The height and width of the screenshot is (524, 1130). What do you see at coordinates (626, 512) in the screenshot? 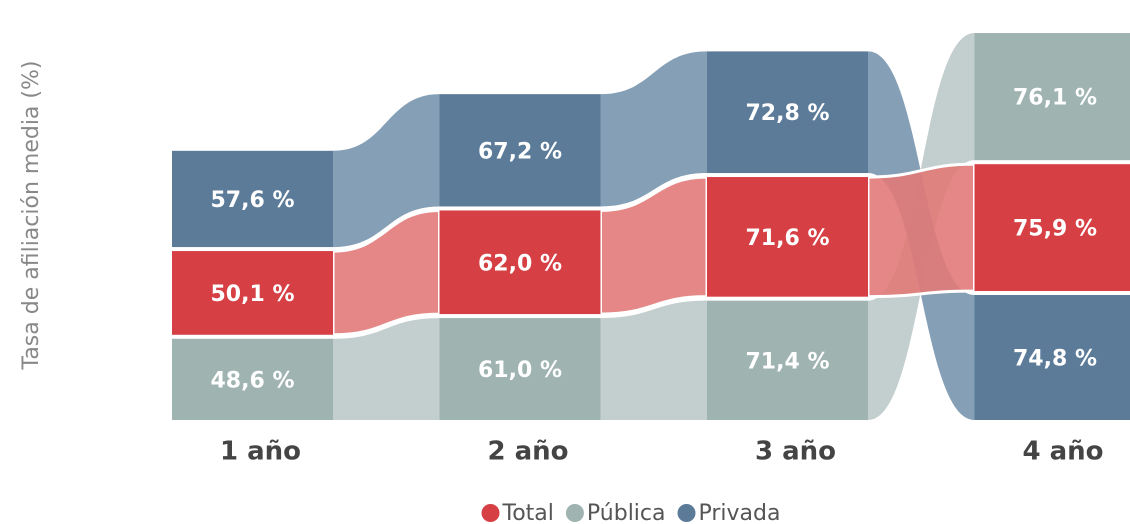
I see `legend-label: Pública` at bounding box center [626, 512].